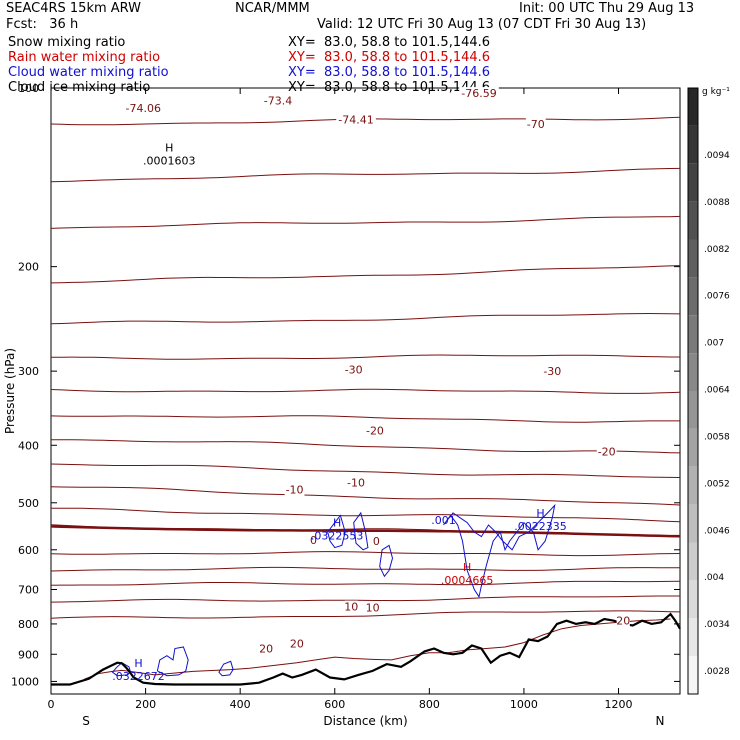 Image resolution: width=740 pixels, height=740 pixels. Describe the element at coordinates (389, 42) in the screenshot. I see `field-xy-snow: XY= 83.0, 58.8 to 101.5,144.6` at that location.